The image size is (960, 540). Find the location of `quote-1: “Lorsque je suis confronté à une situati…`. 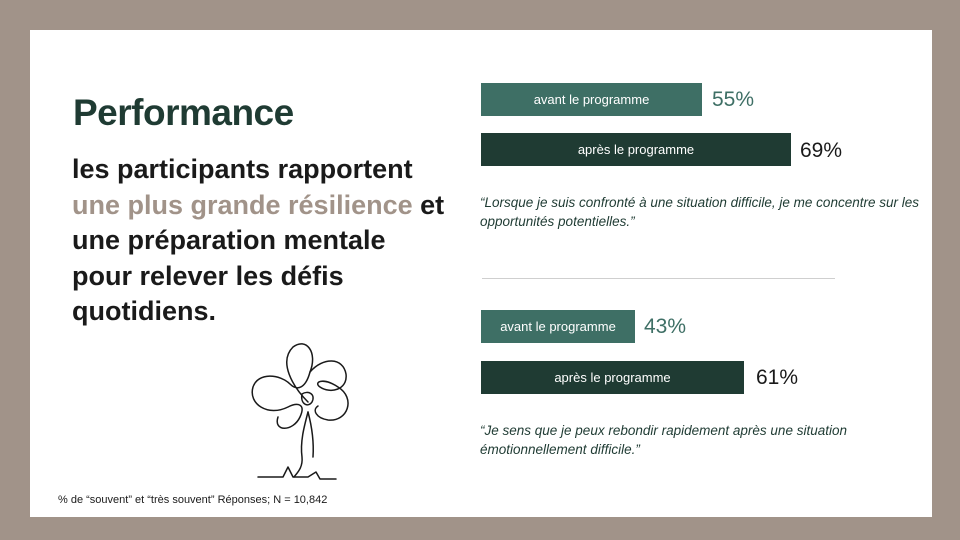

quote-1: “Lorsque je suis confronté à une situati… is located at coordinates (699, 212).